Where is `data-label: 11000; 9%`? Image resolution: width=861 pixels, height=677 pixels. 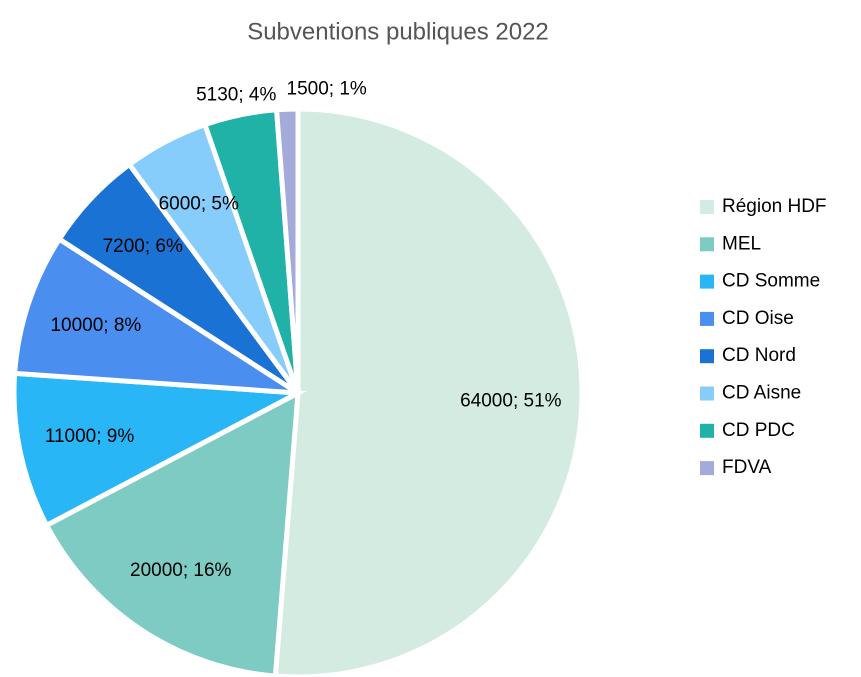 data-label: 11000; 9% is located at coordinates (90, 436).